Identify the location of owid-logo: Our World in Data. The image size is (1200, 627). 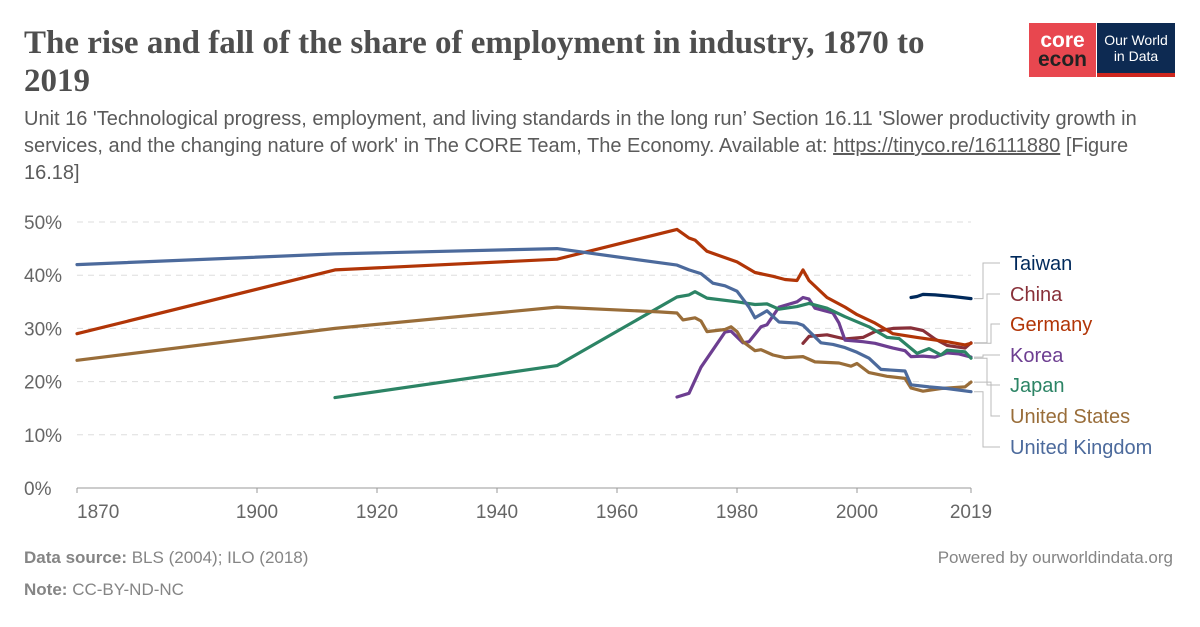
(1136, 50).